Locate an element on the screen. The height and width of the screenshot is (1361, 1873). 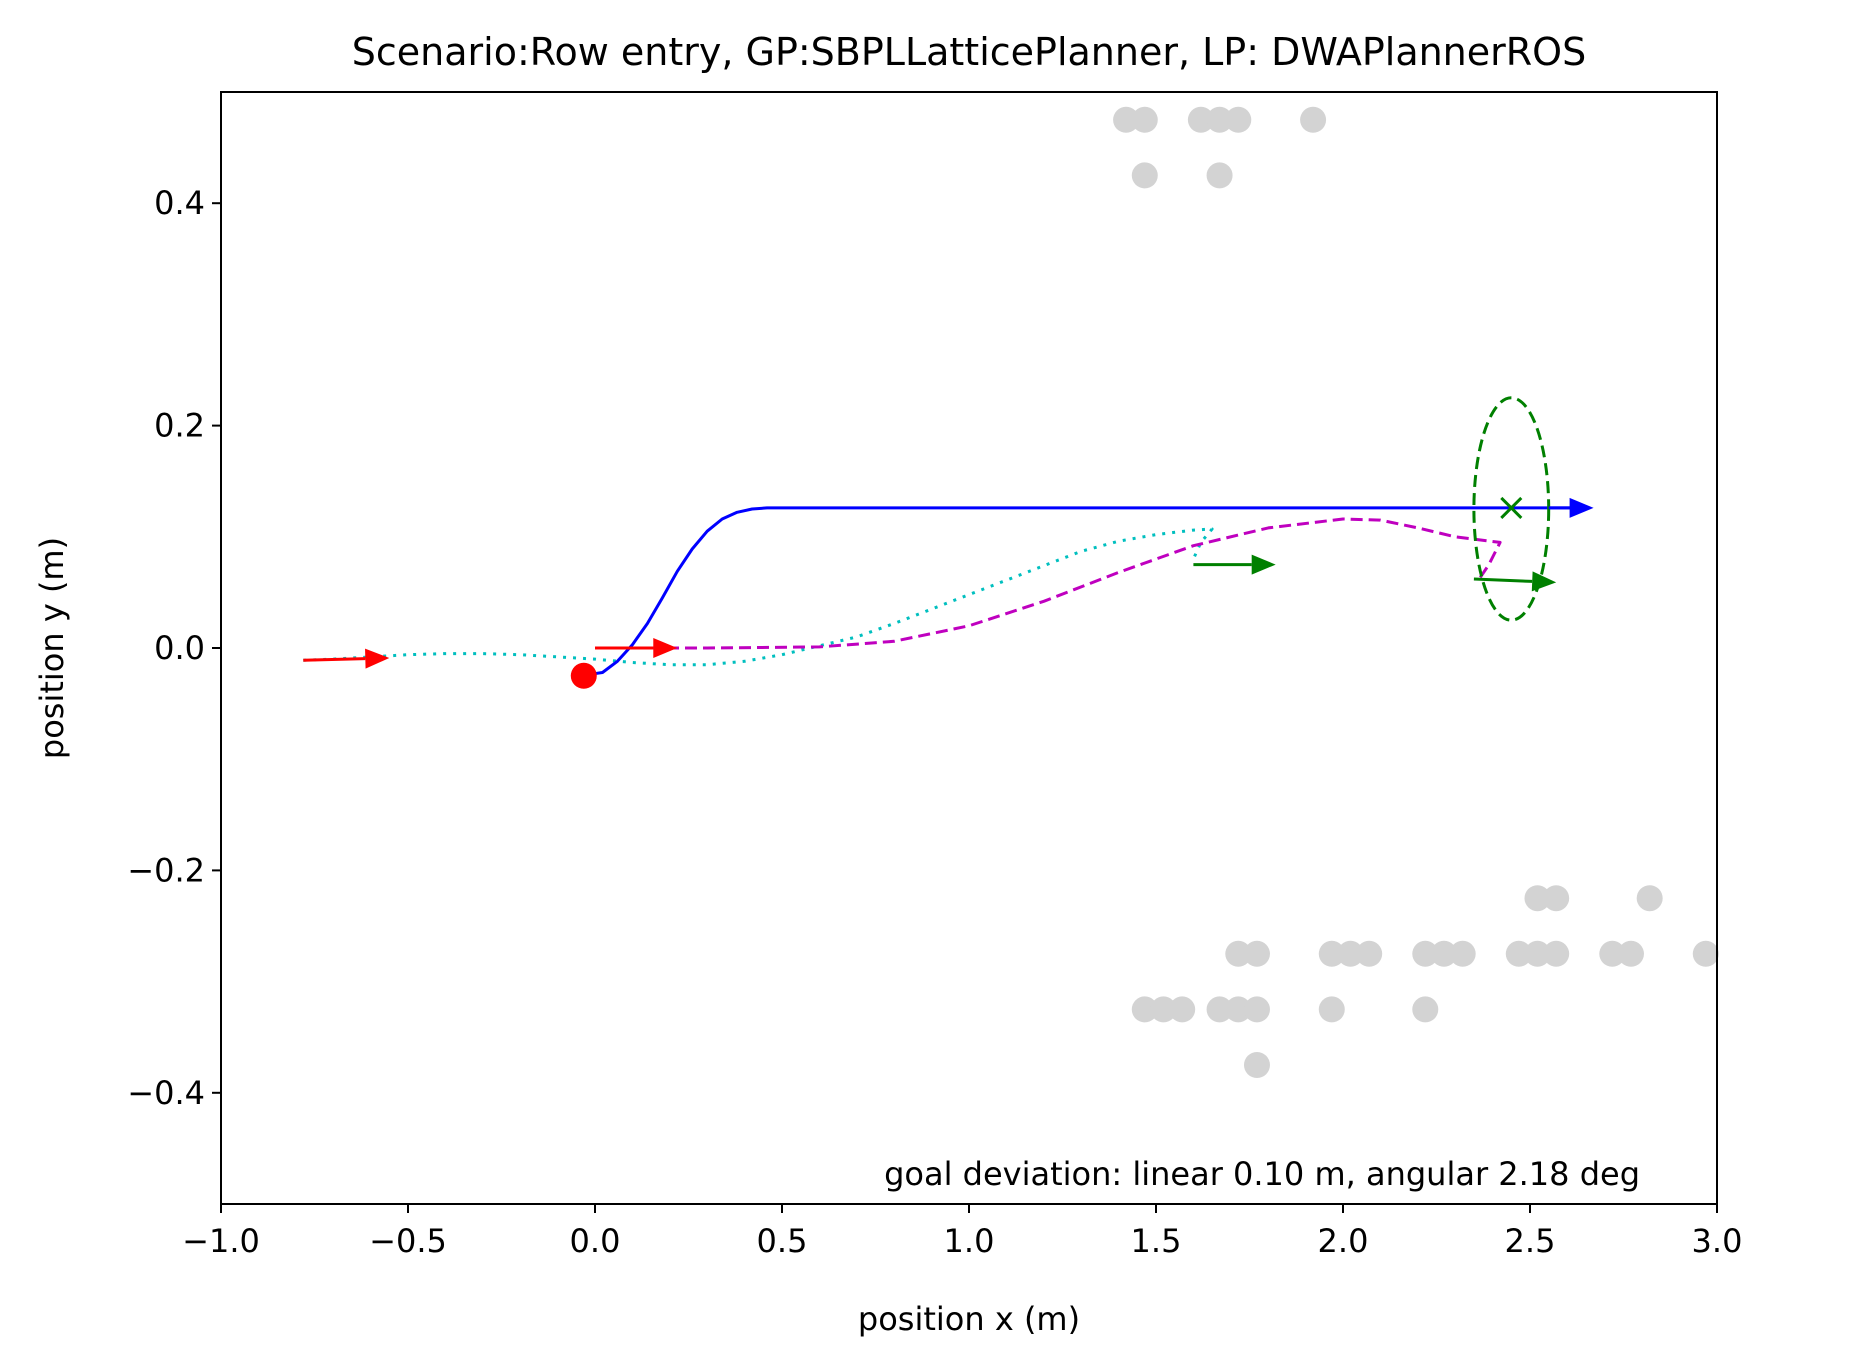
goal-x-marker is located at coordinates (1511, 507).